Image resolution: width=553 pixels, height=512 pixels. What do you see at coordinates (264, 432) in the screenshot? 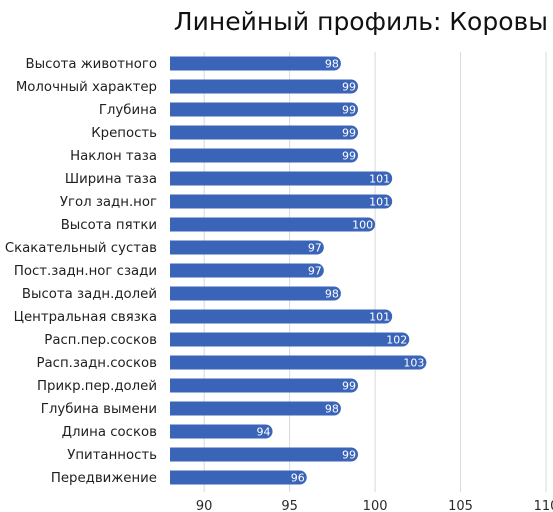
I see `data-label: 94` at bounding box center [264, 432].